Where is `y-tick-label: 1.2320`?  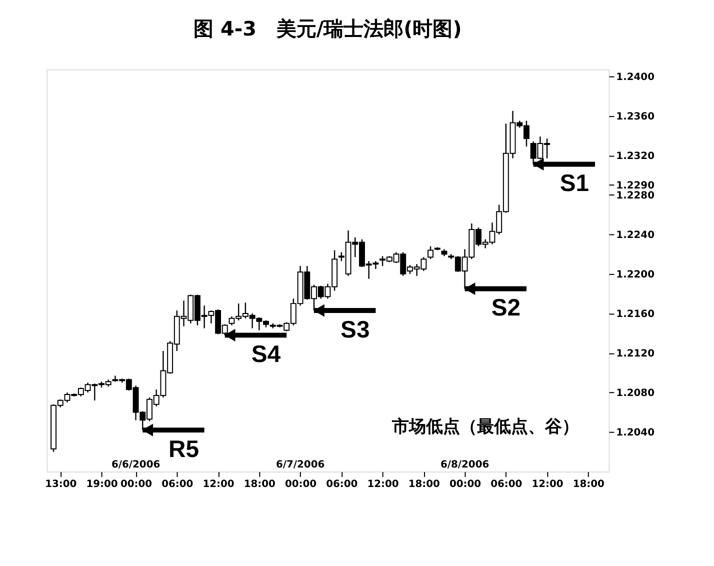 y-tick-label: 1.2320 is located at coordinates (635, 156).